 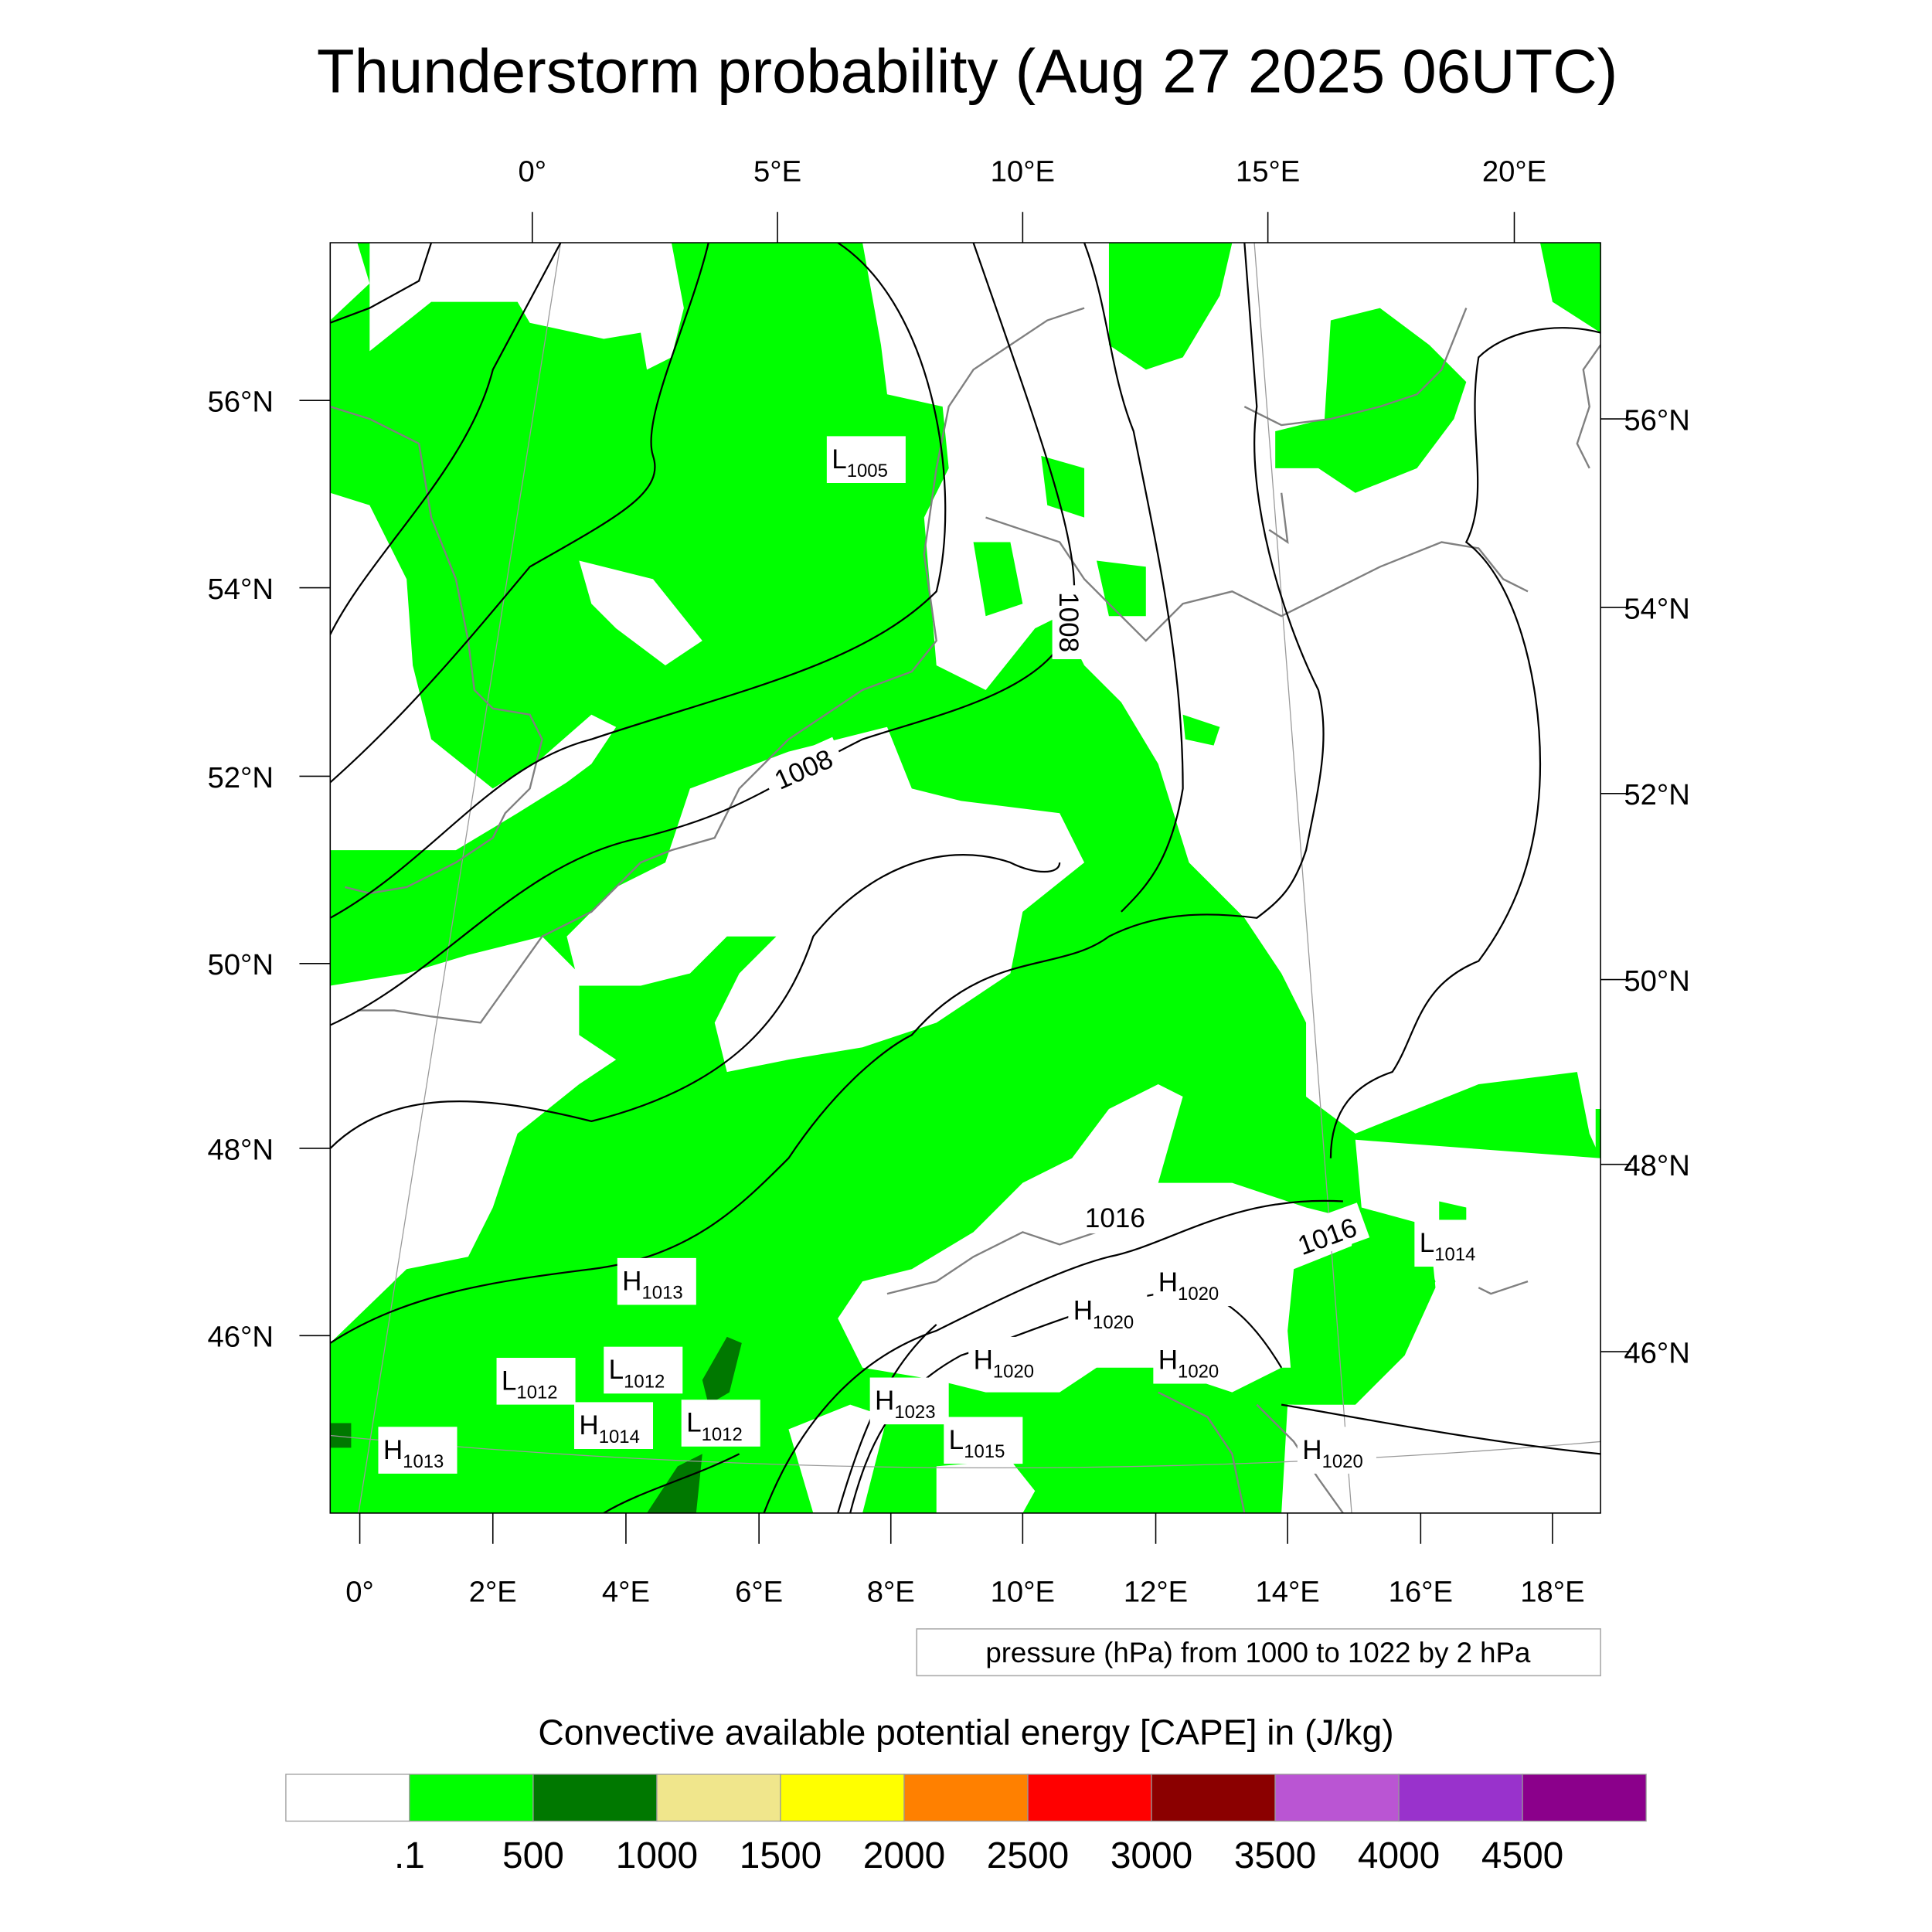 What do you see at coordinates (240, 589) in the screenshot?
I see `left-lat-label: 54°N` at bounding box center [240, 589].